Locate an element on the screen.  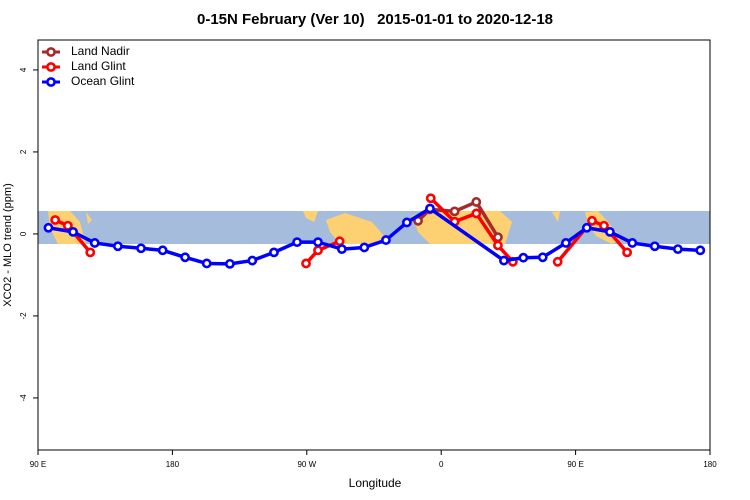
y-tick-label: 4 is located at coordinates (23, 69).